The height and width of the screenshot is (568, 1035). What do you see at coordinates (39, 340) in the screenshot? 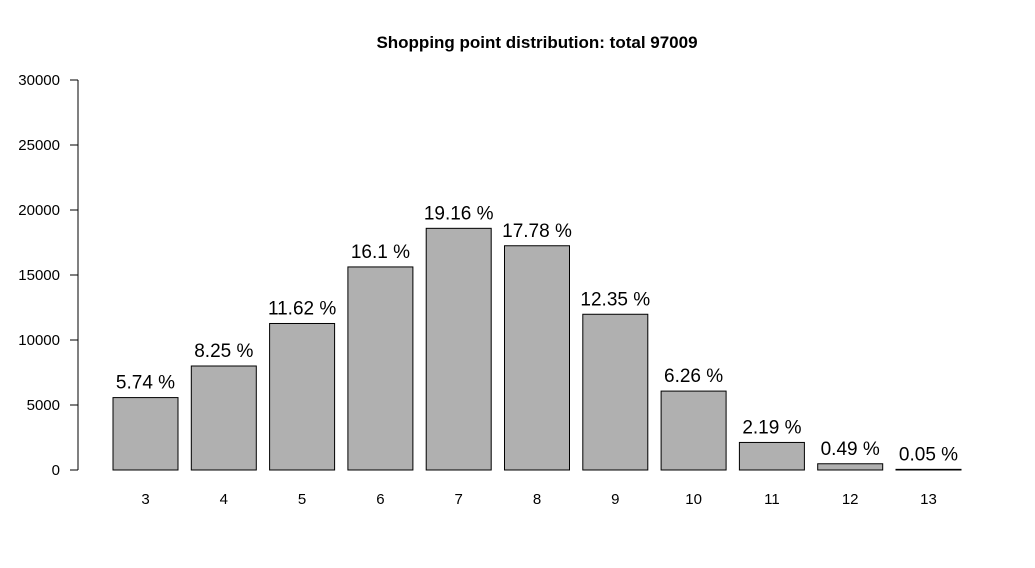
I see `y-tick-label: 10000` at bounding box center [39, 340].